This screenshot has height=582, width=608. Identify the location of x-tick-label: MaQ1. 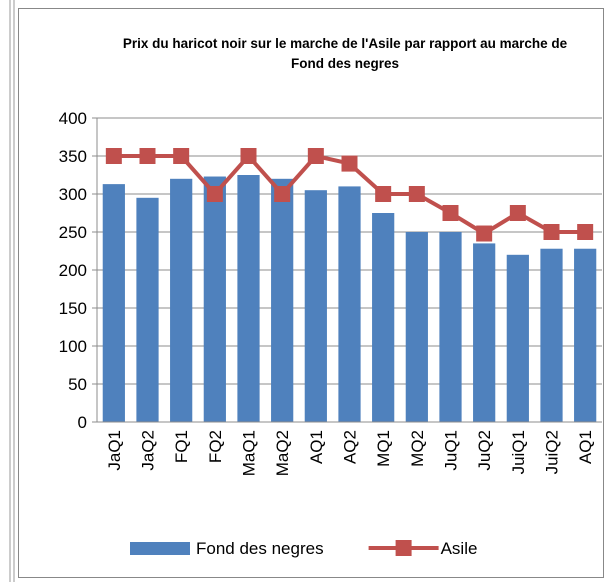
(249, 453).